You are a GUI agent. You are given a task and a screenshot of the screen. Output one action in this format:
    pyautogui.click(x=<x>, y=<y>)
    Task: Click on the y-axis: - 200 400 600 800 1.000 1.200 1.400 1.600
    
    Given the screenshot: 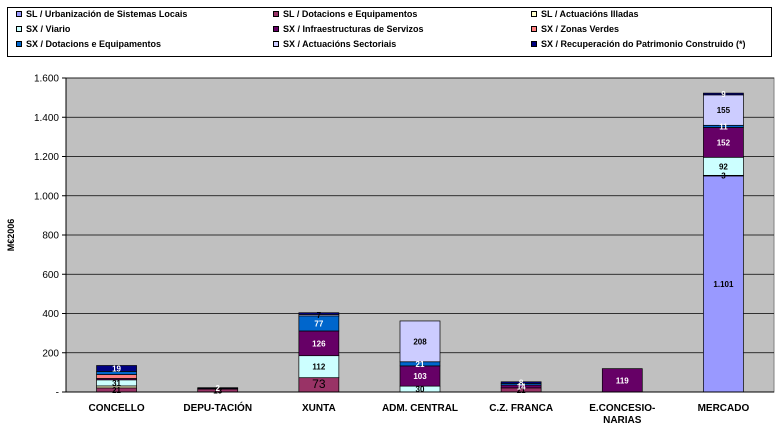 What is the action you would take?
    pyautogui.click(x=50, y=236)
    